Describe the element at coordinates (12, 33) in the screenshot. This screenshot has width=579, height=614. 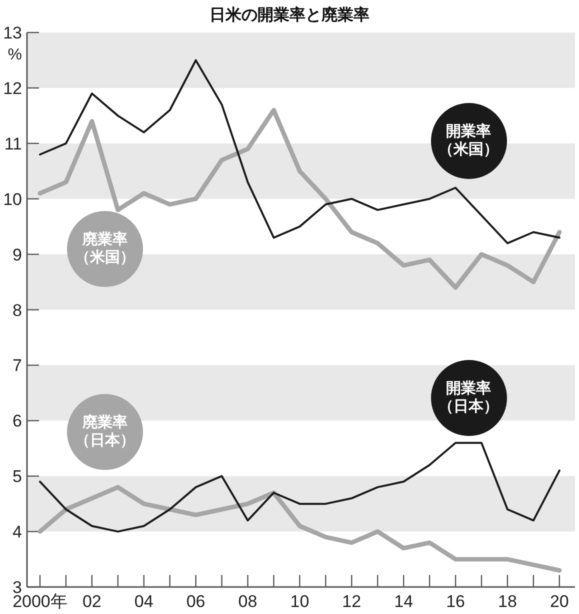
I see `y-tick-label: 13` at that location.